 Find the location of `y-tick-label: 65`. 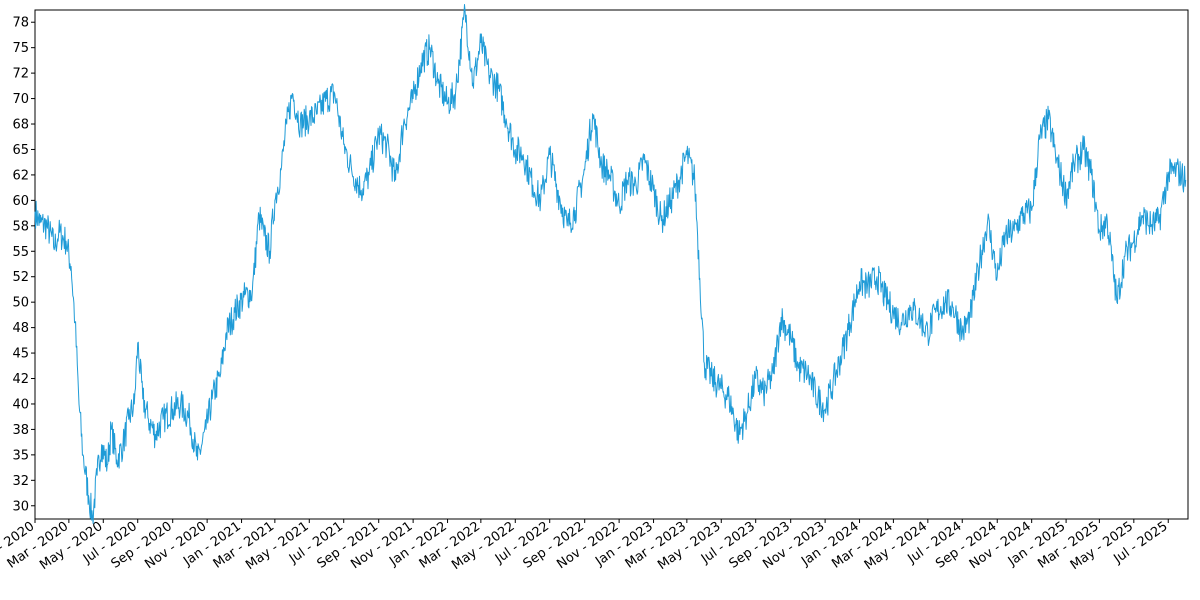

y-tick-label: 65 is located at coordinates (20, 150).